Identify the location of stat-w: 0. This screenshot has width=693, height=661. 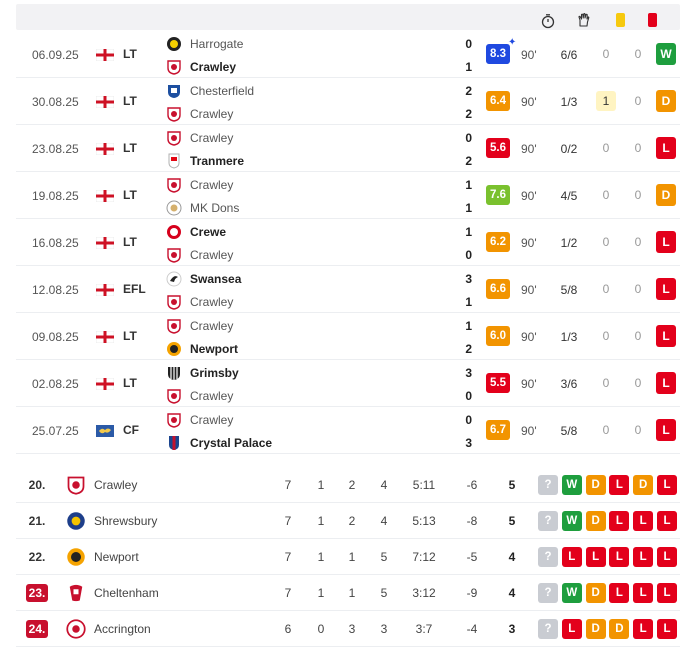
(321, 629).